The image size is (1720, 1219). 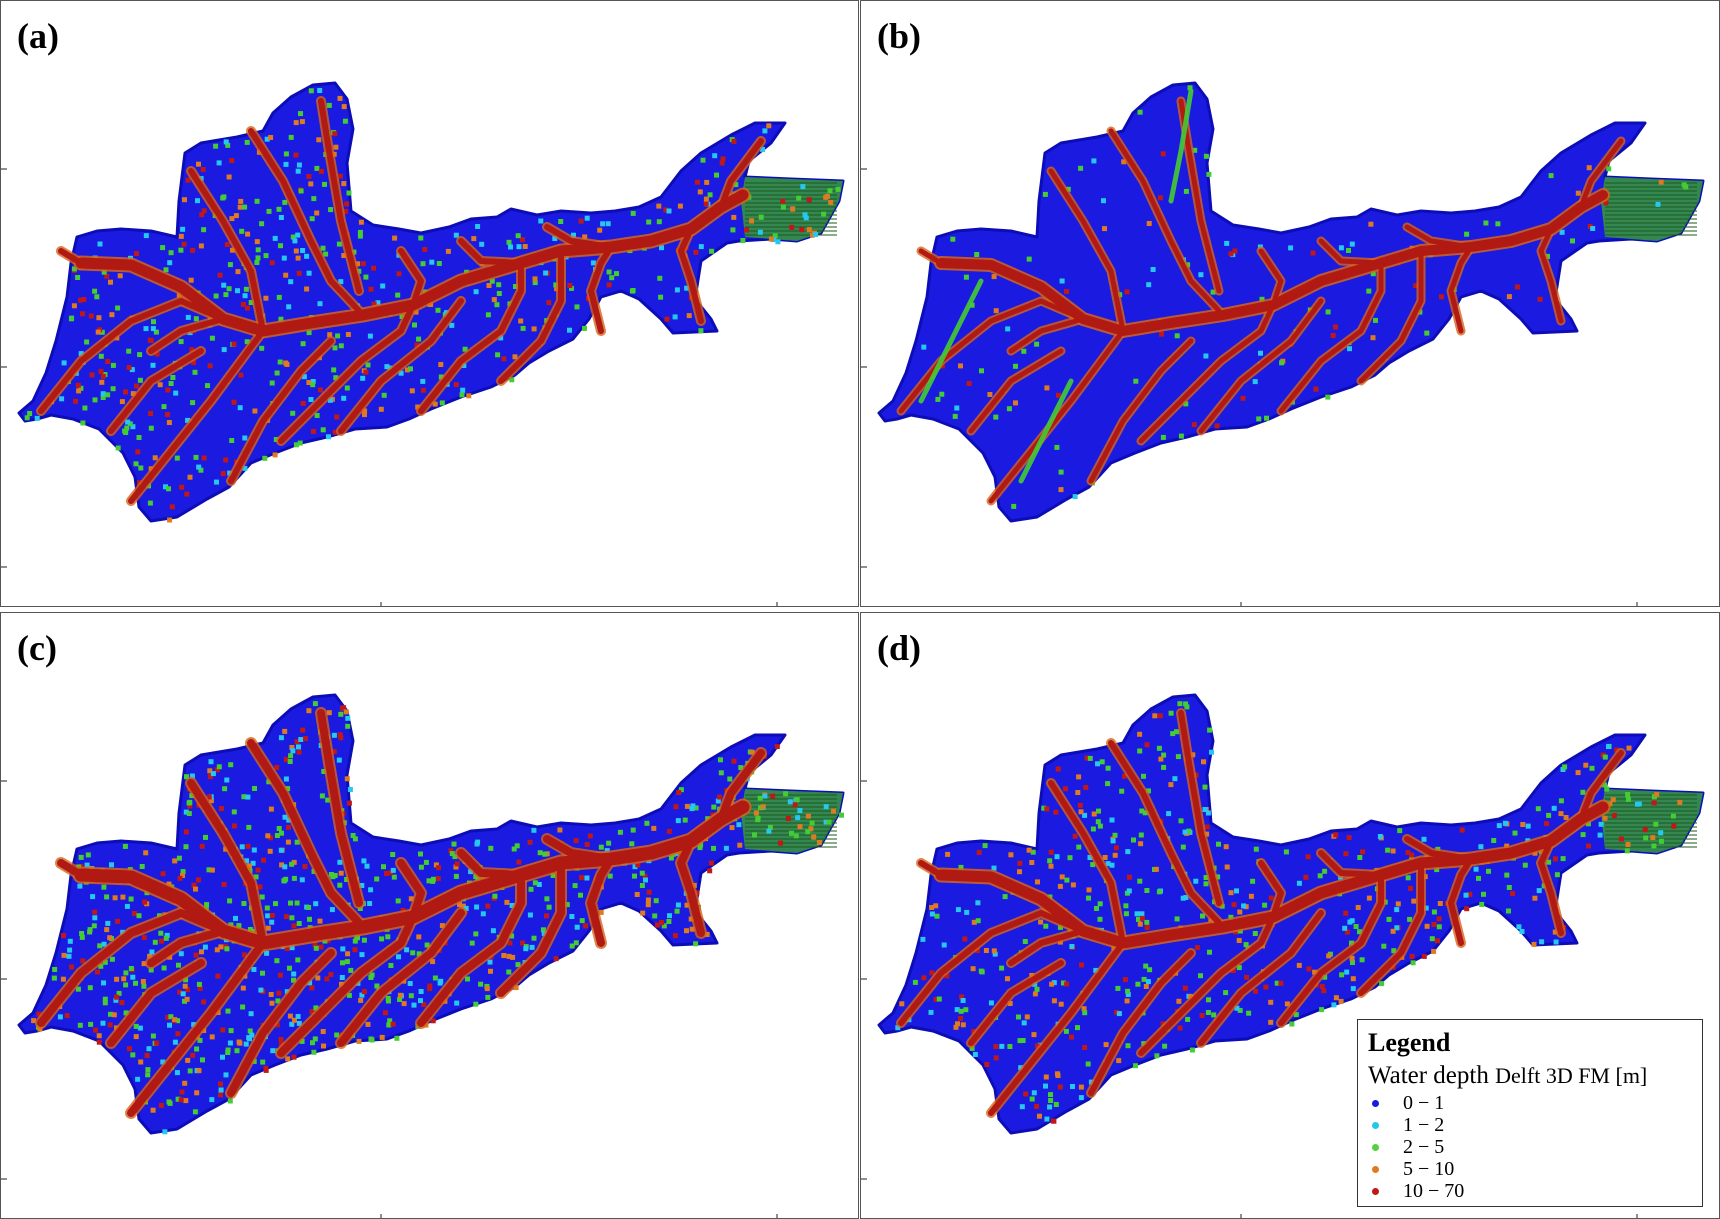 I want to click on legend-subtitle: Water depth Delft 3D FM [m], so click(x=1530, y=1076).